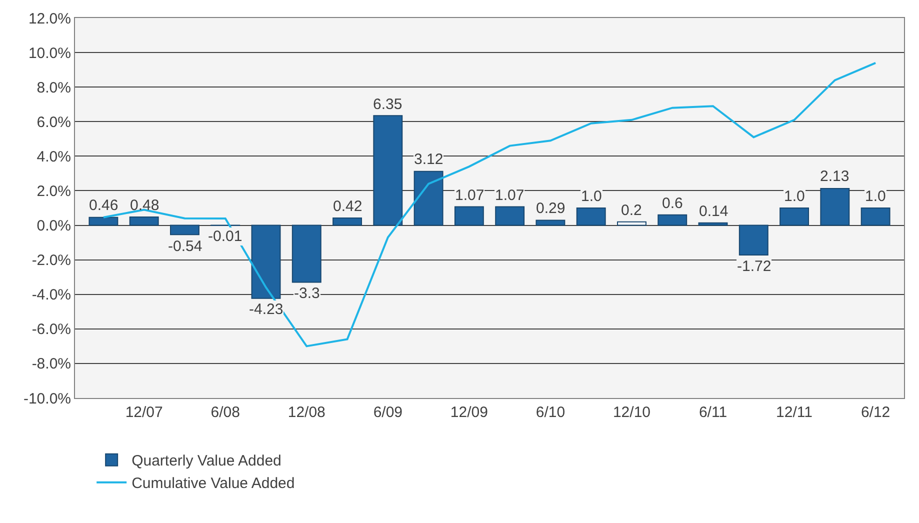 This screenshot has width=919, height=523. I want to click on y-tick-label: -4.0%, so click(51, 295).